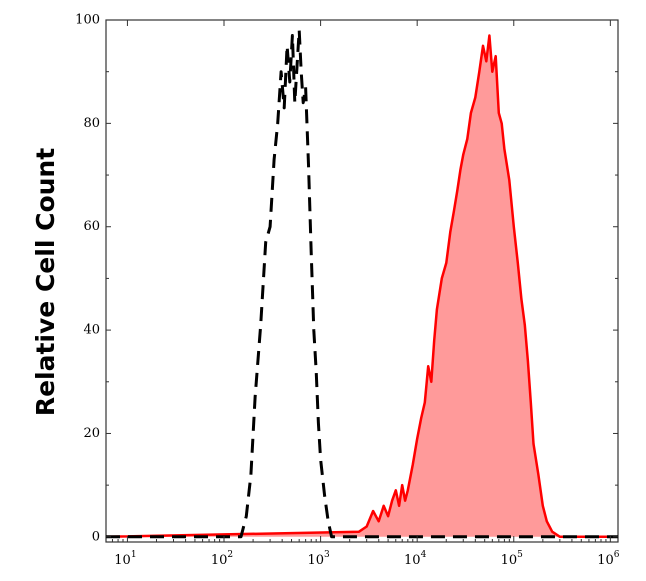  Describe the element at coordinates (96, 536) in the screenshot. I see `y-tick-label: 0` at that location.